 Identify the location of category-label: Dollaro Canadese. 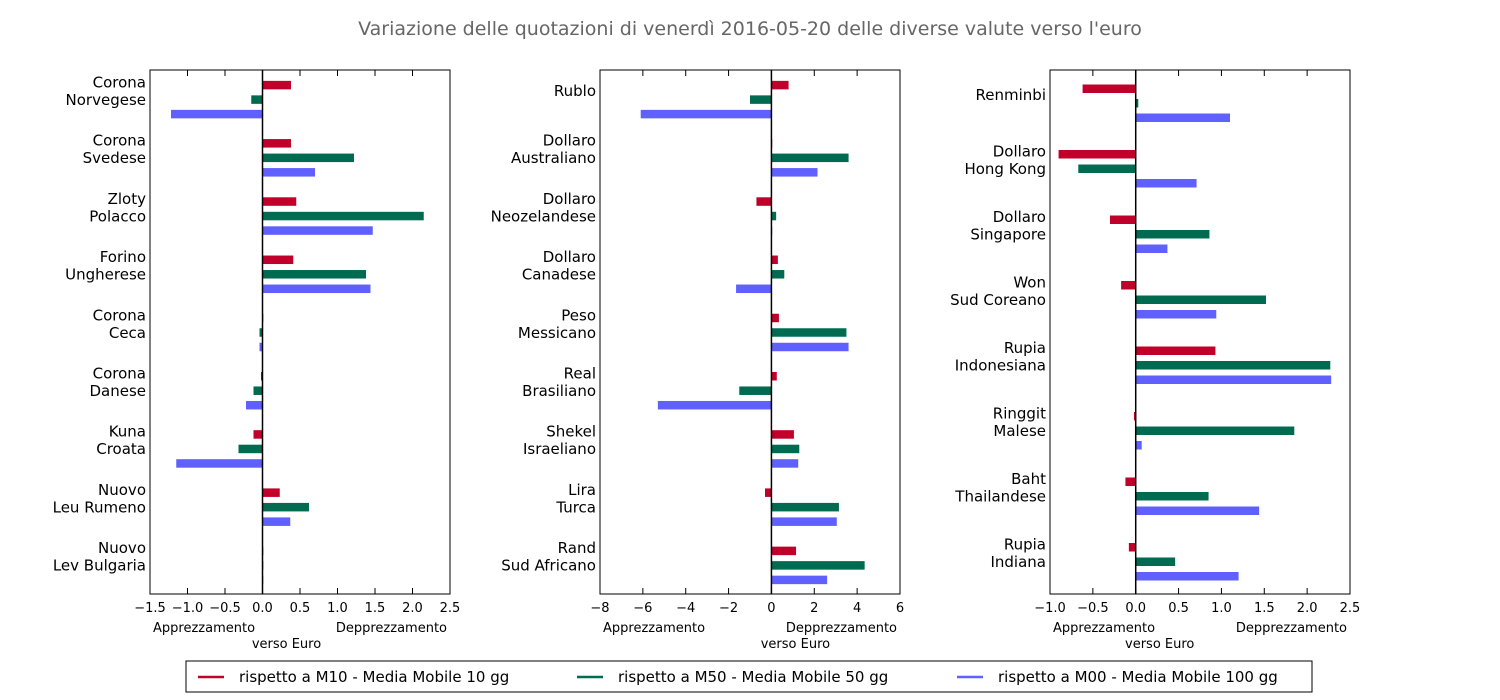
(559, 266).